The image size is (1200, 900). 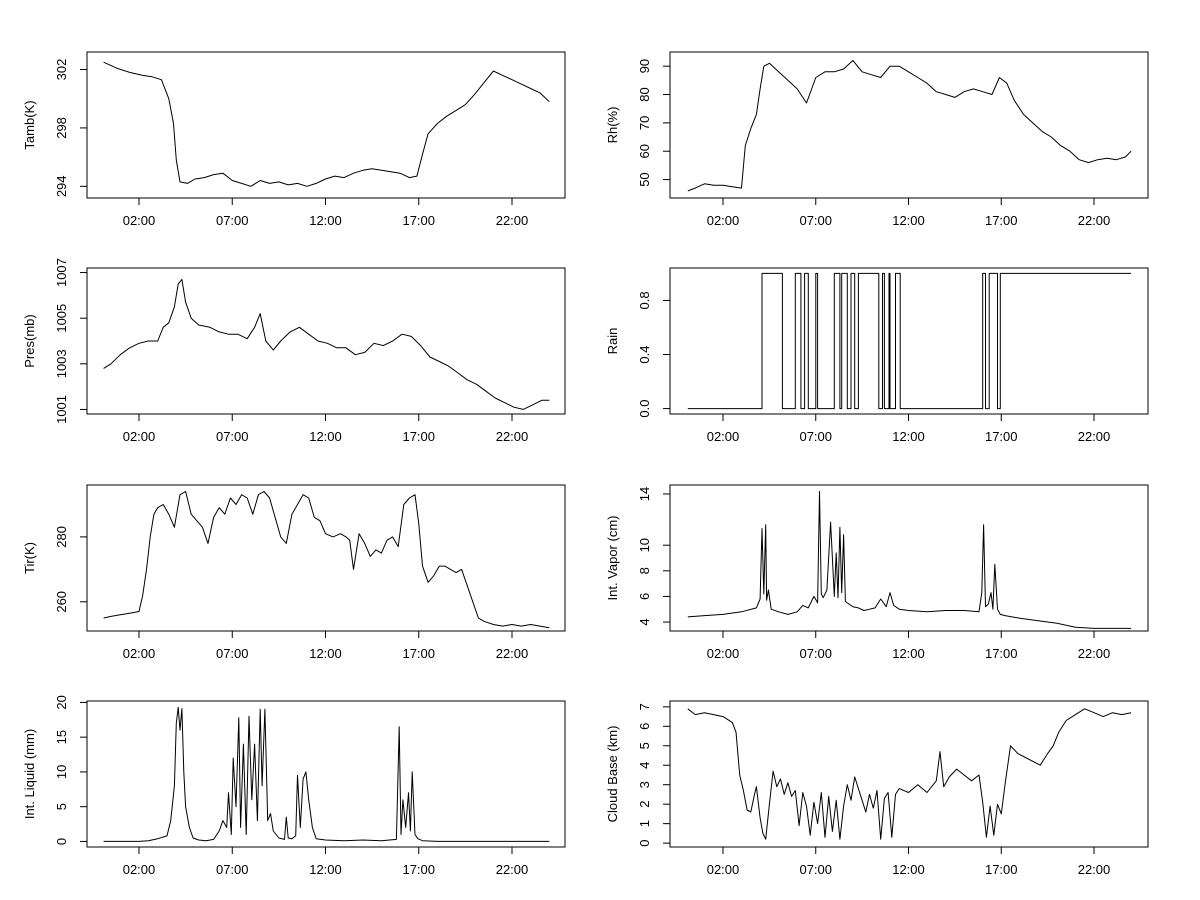 What do you see at coordinates (61, 186) in the screenshot?
I see `y-tick-label: 294` at bounding box center [61, 186].